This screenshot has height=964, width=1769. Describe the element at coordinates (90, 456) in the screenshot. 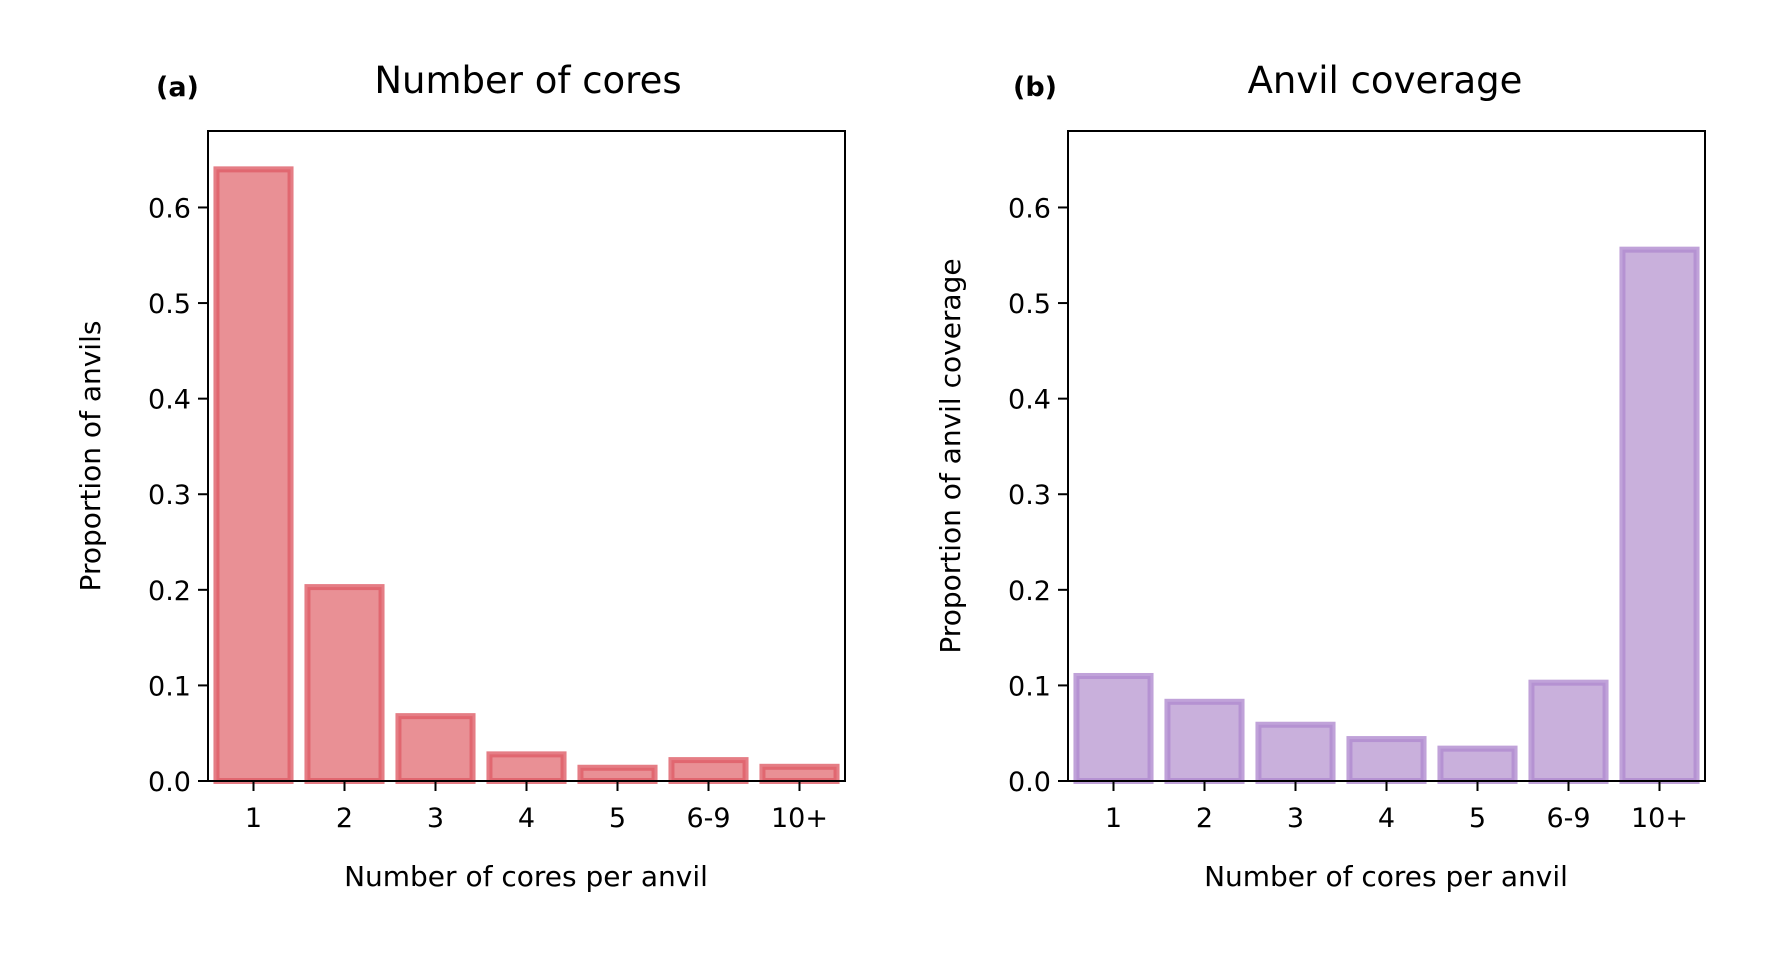

I see `y-axis-label: Proportion of anvils` at that location.